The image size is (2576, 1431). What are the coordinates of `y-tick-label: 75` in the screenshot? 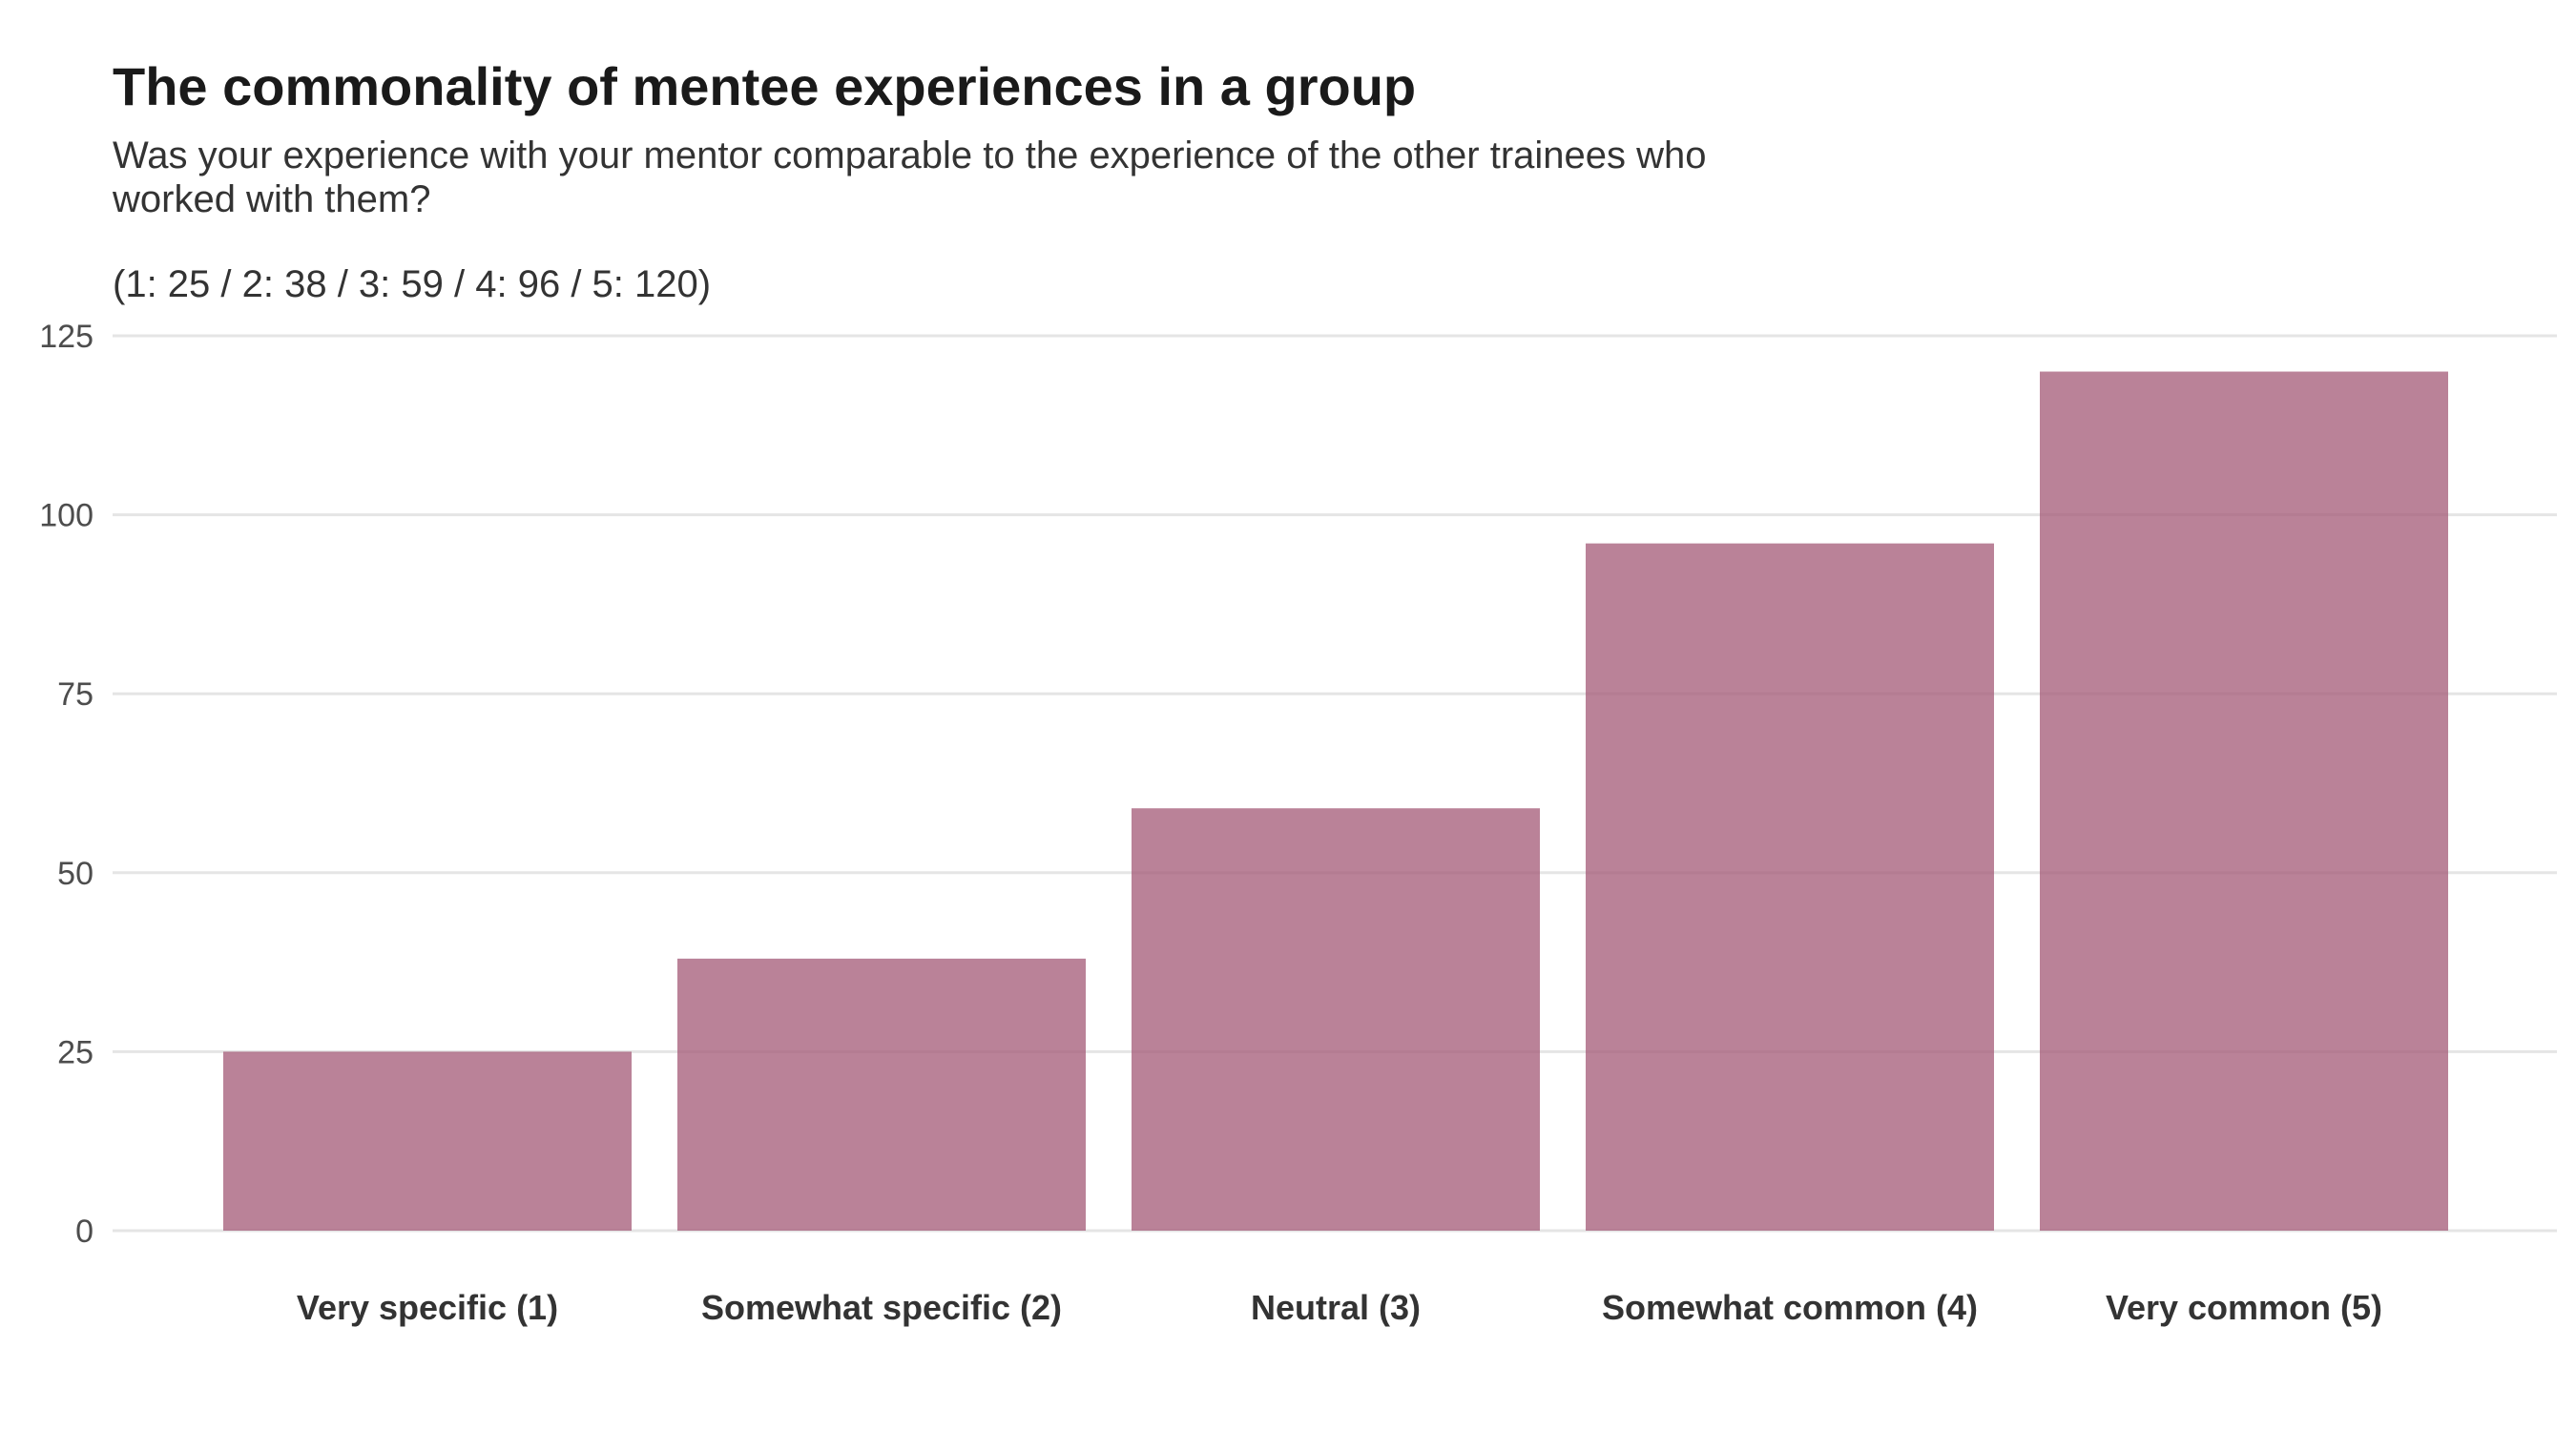 It's located at (75, 694).